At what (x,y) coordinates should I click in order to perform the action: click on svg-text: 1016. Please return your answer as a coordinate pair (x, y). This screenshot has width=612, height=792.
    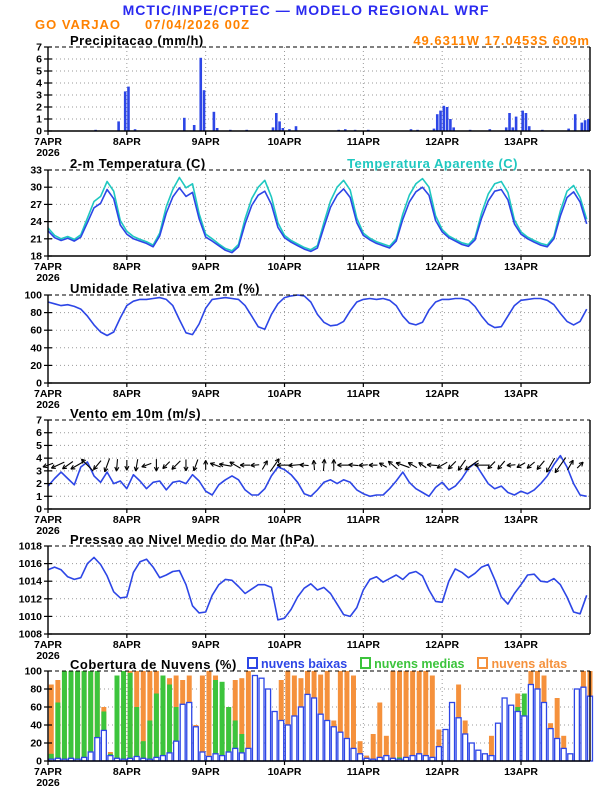
    Looking at the image, I should click on (31, 564).